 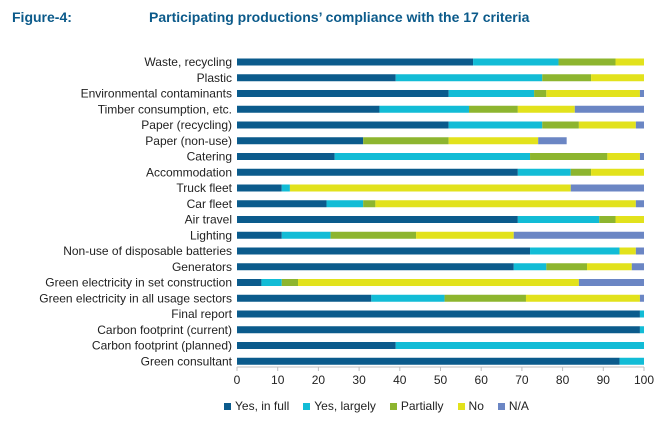 What do you see at coordinates (201, 314) in the screenshot?
I see `category-label: Final report` at bounding box center [201, 314].